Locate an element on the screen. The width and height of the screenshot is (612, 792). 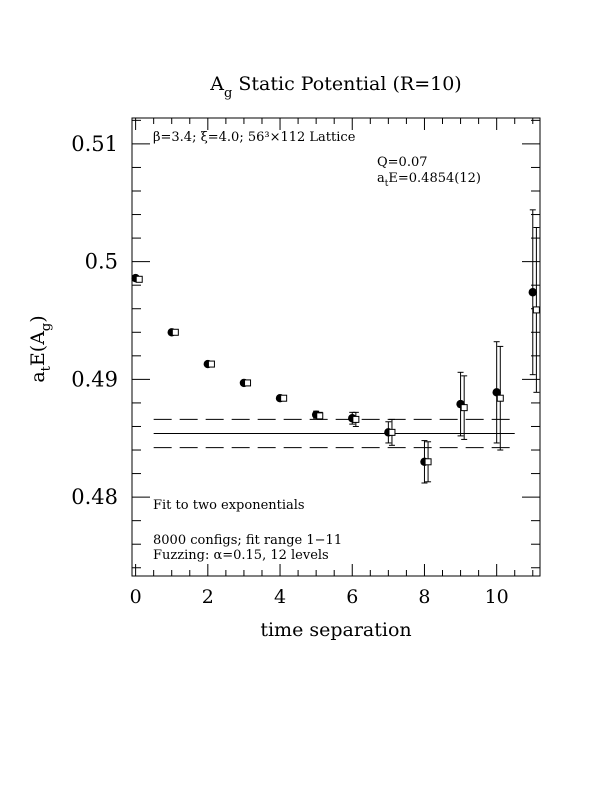
x-tick-label: 8 is located at coordinates (424, 597).